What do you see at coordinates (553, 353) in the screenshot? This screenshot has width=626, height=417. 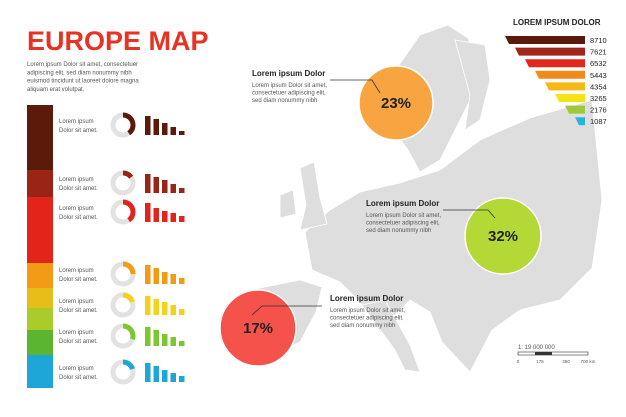 I see `scale-bar` at bounding box center [553, 353].